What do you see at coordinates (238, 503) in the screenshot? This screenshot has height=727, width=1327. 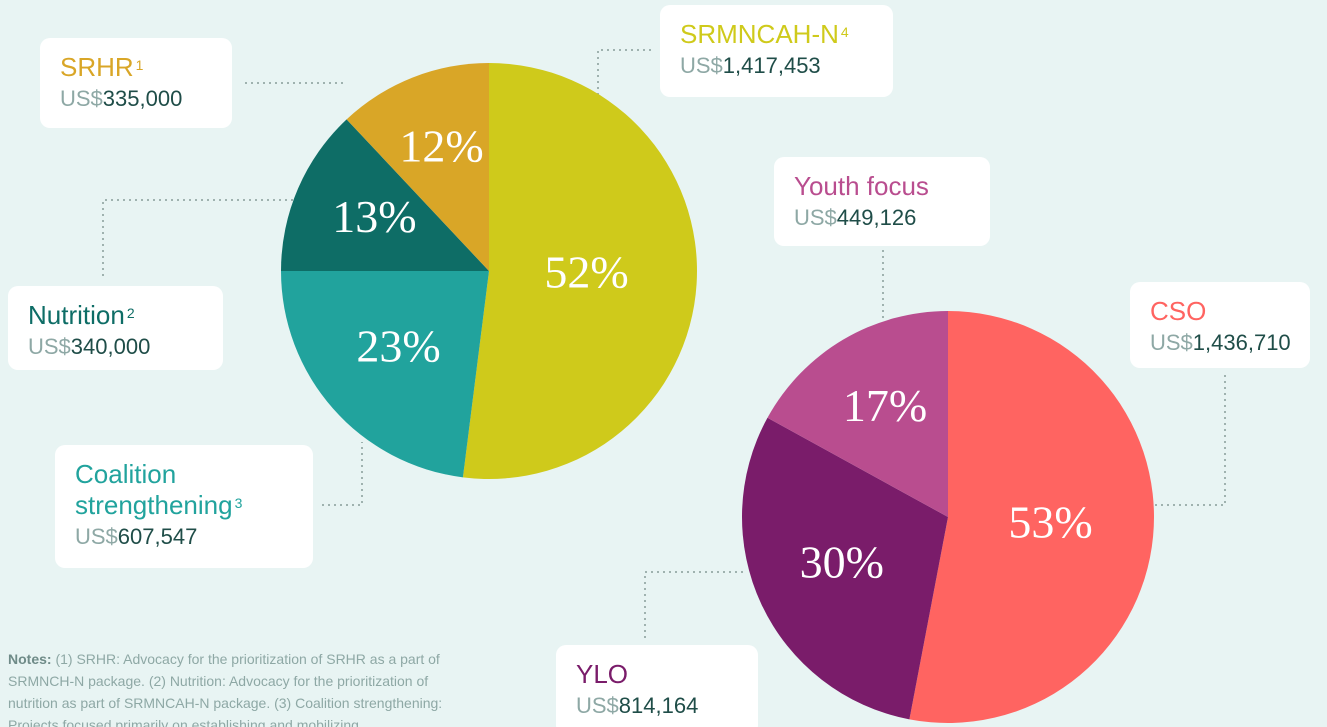 I see `footnote-mark: 3` at bounding box center [238, 503].